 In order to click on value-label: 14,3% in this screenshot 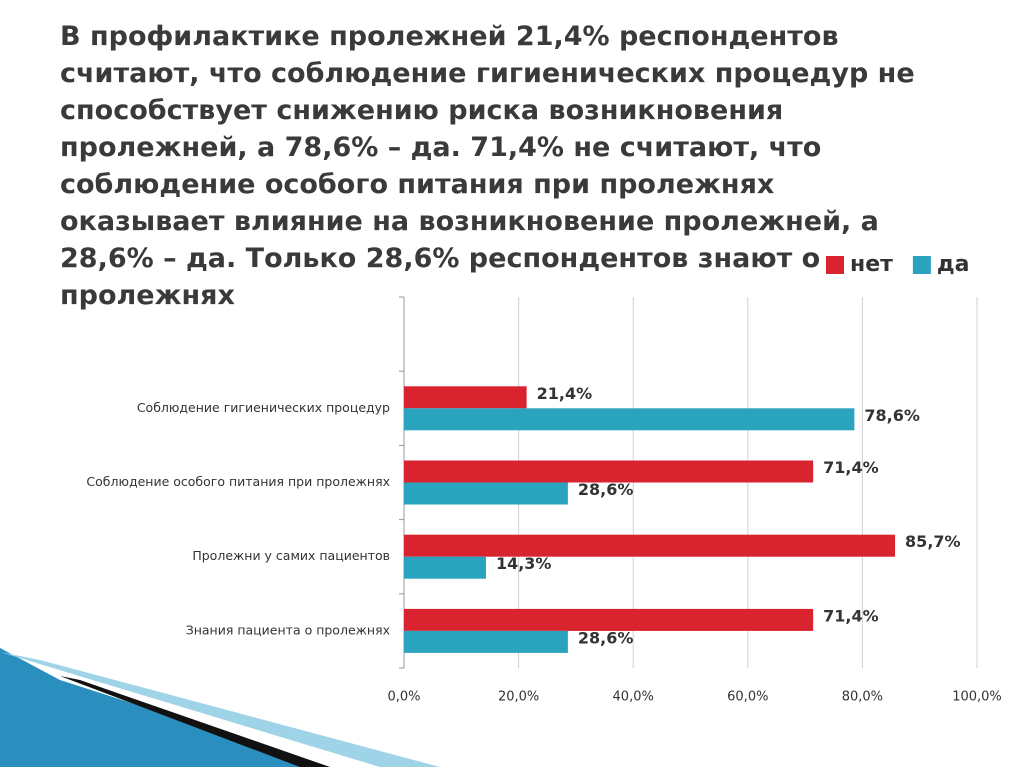, I will do `click(524, 563)`.